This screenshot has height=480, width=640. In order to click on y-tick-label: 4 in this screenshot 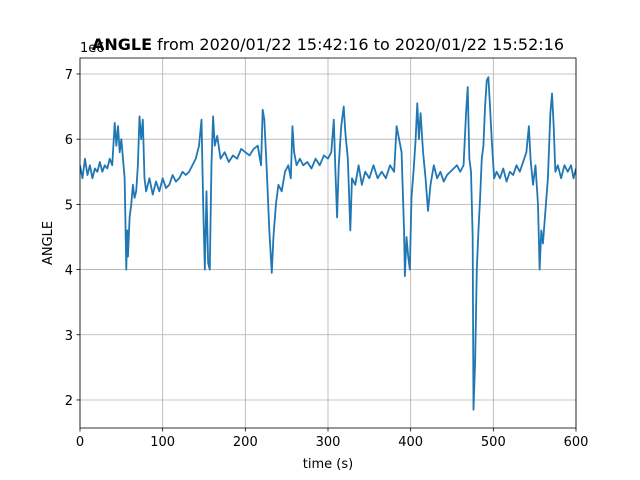, I will do `click(69, 271)`.